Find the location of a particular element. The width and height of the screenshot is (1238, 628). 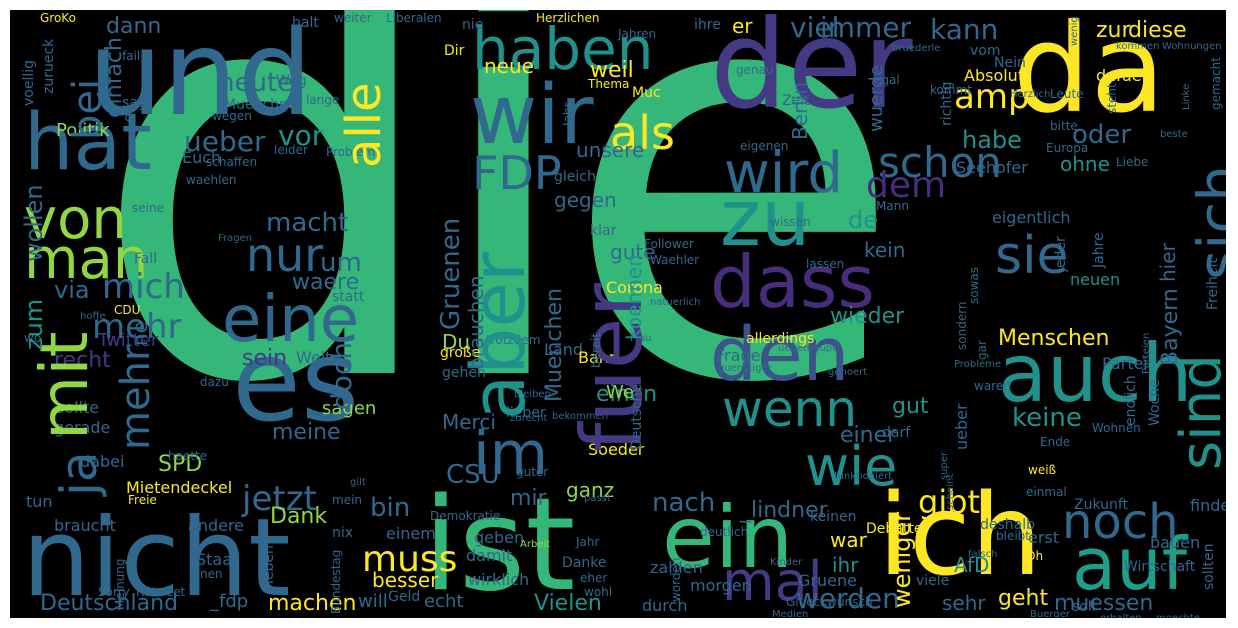

word-finde: finde is located at coordinates (1208, 505).